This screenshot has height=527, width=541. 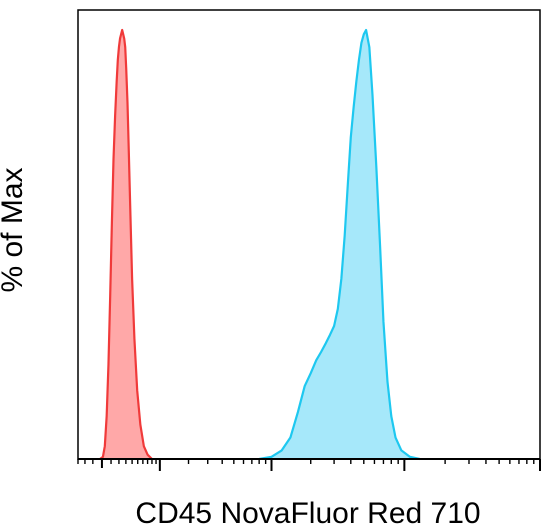 What do you see at coordinates (14, 229) in the screenshot?
I see `y-axis-label: % of Max` at bounding box center [14, 229].